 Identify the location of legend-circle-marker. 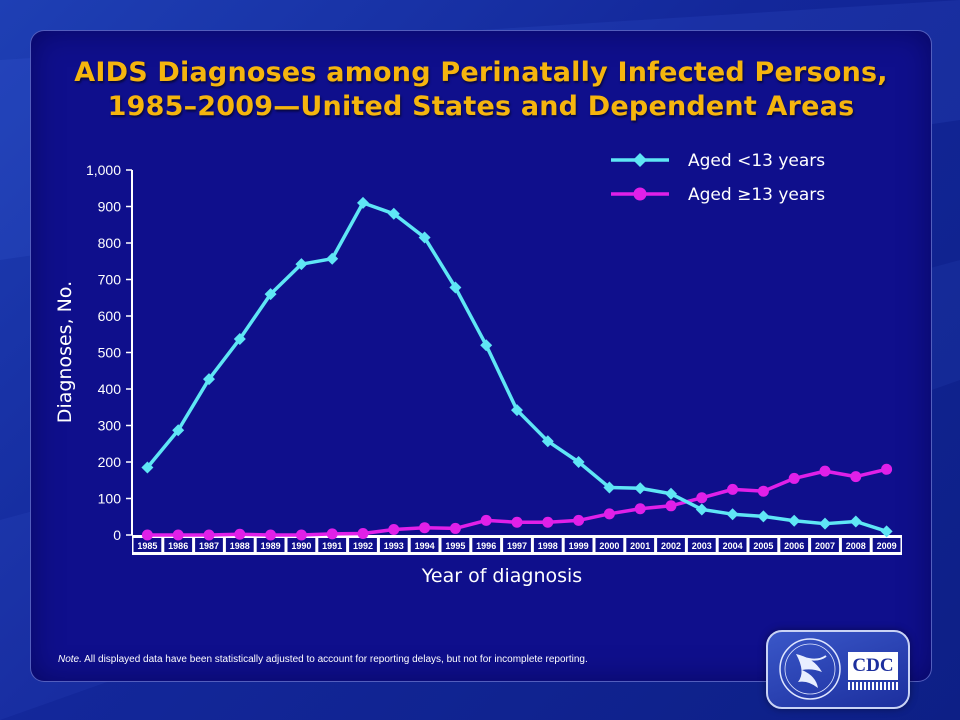
(640, 194).